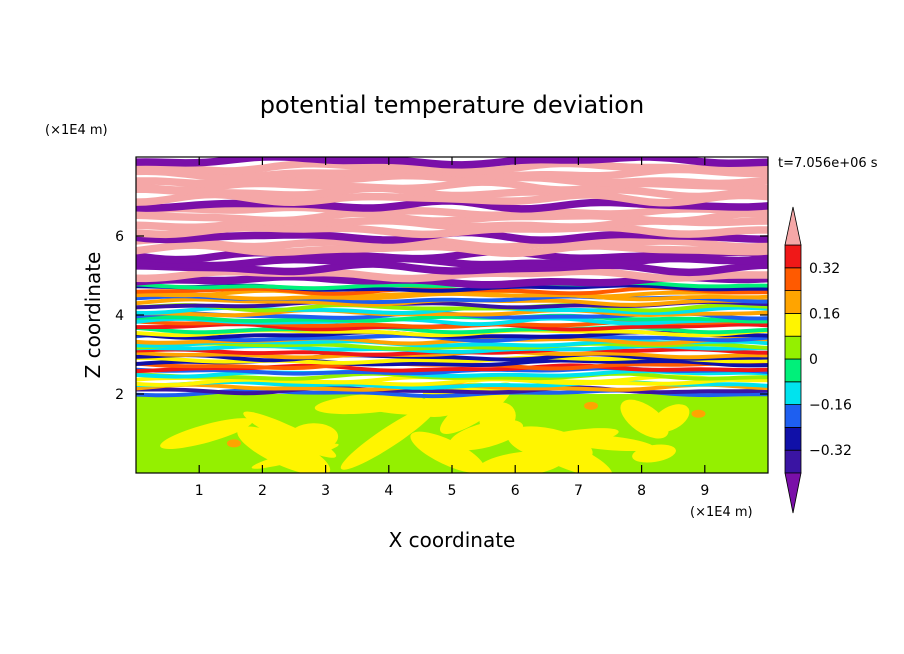 This screenshot has width=904, height=654. Describe the element at coordinates (824, 269) in the screenshot. I see `colorbar-label: 0.32` at that location.